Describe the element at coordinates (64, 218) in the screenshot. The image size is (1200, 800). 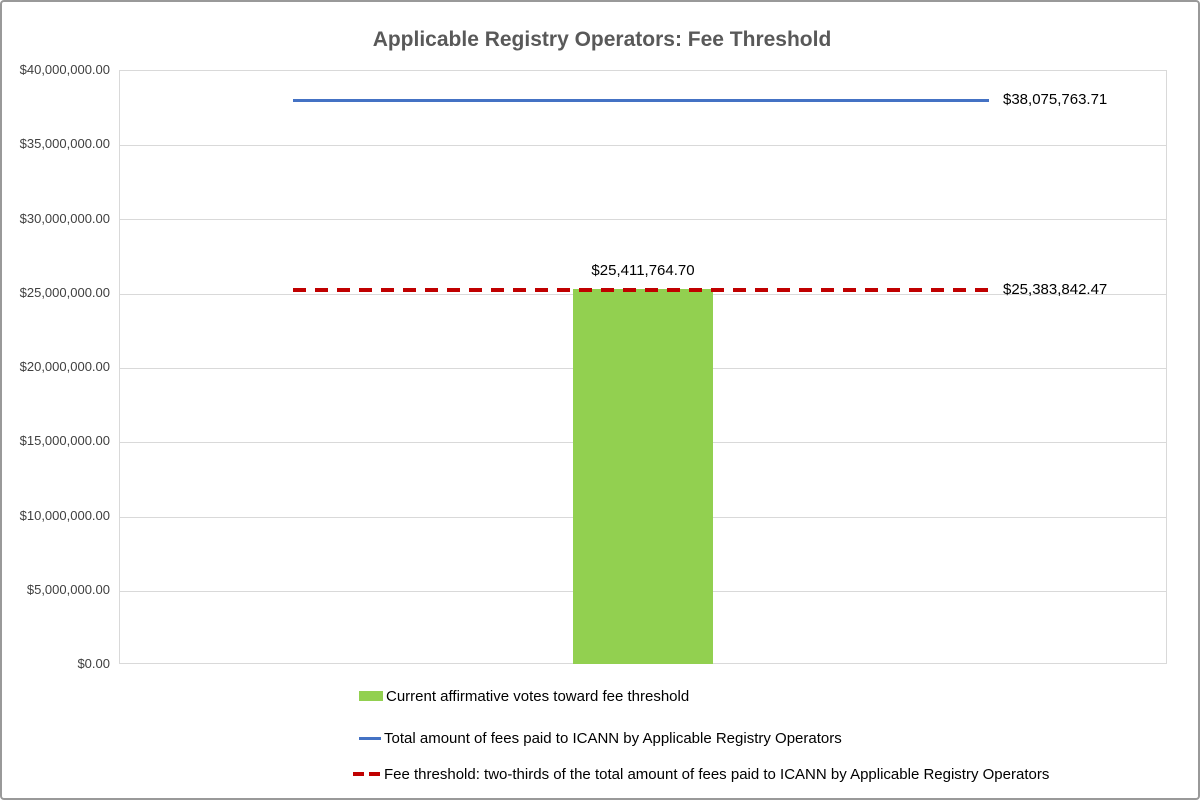
I see `y-axis-tick-label: $30,000,000.00` at that location.